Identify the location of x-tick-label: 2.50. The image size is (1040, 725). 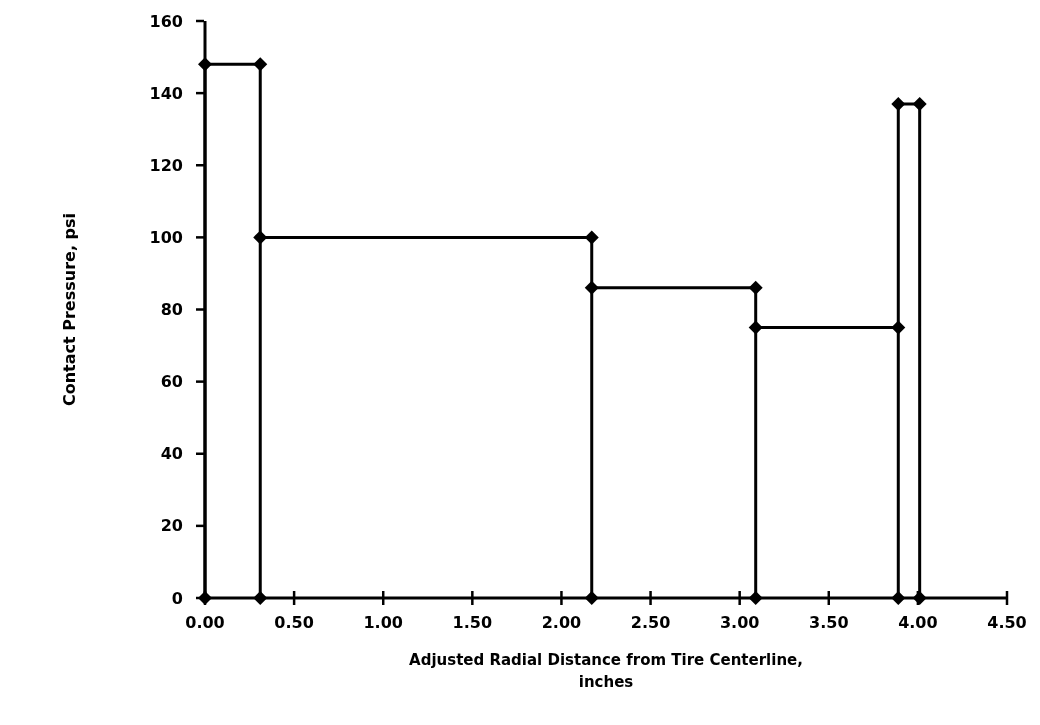
(650, 622).